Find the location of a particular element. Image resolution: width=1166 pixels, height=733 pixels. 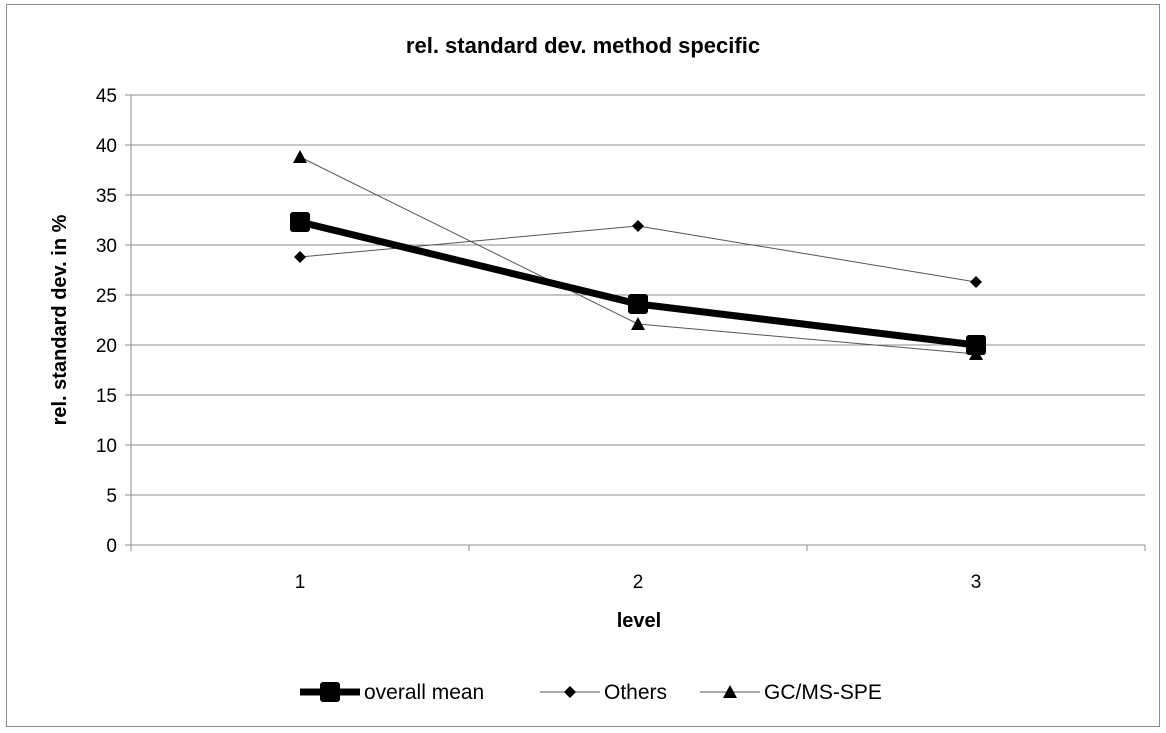

legend-item: overall mean is located at coordinates (392, 692).